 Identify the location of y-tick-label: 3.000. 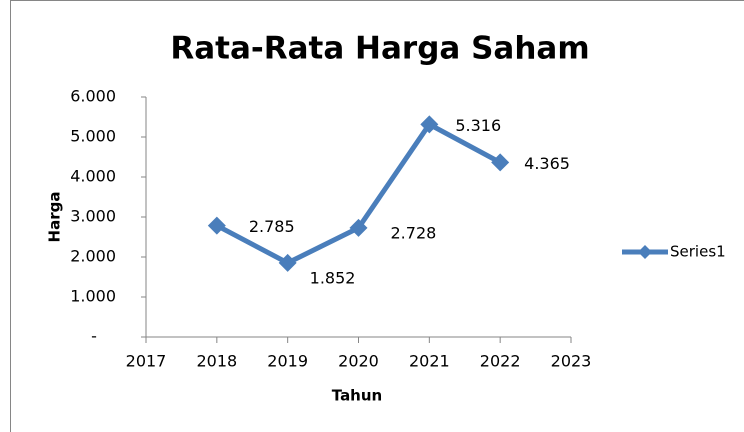
(93, 216).